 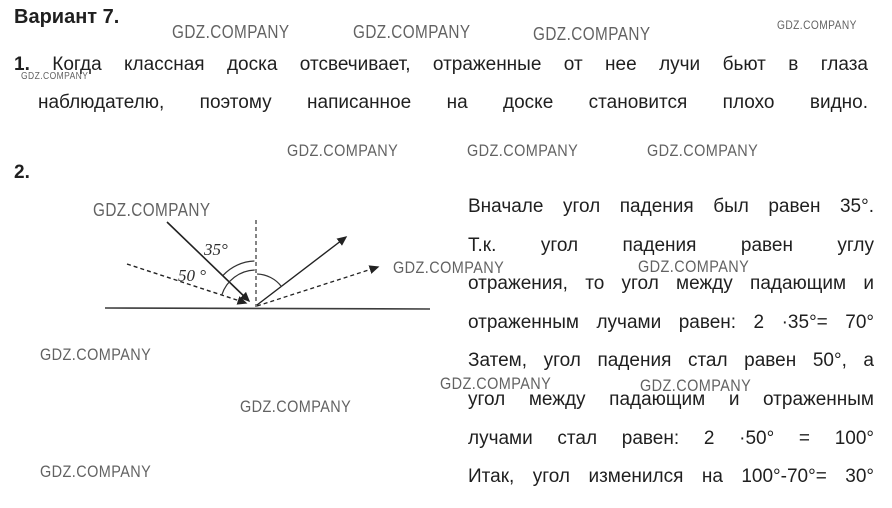 What do you see at coordinates (671, 284) in the screenshot?
I see `solution-line: отражения, то угол между падающим и` at bounding box center [671, 284].